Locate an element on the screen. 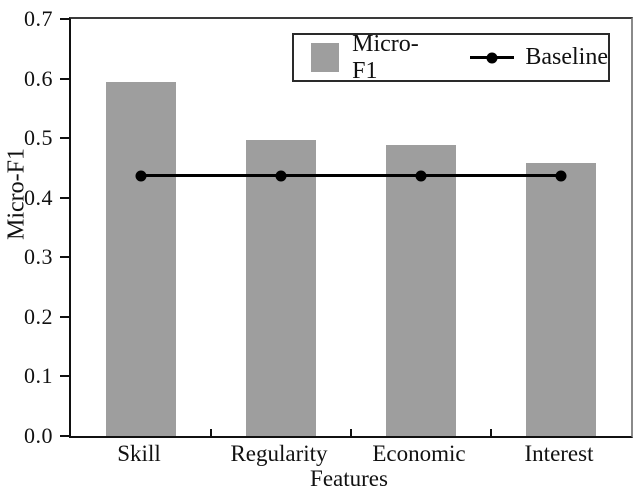  x-axis-title: Features is located at coordinates (349, 478).